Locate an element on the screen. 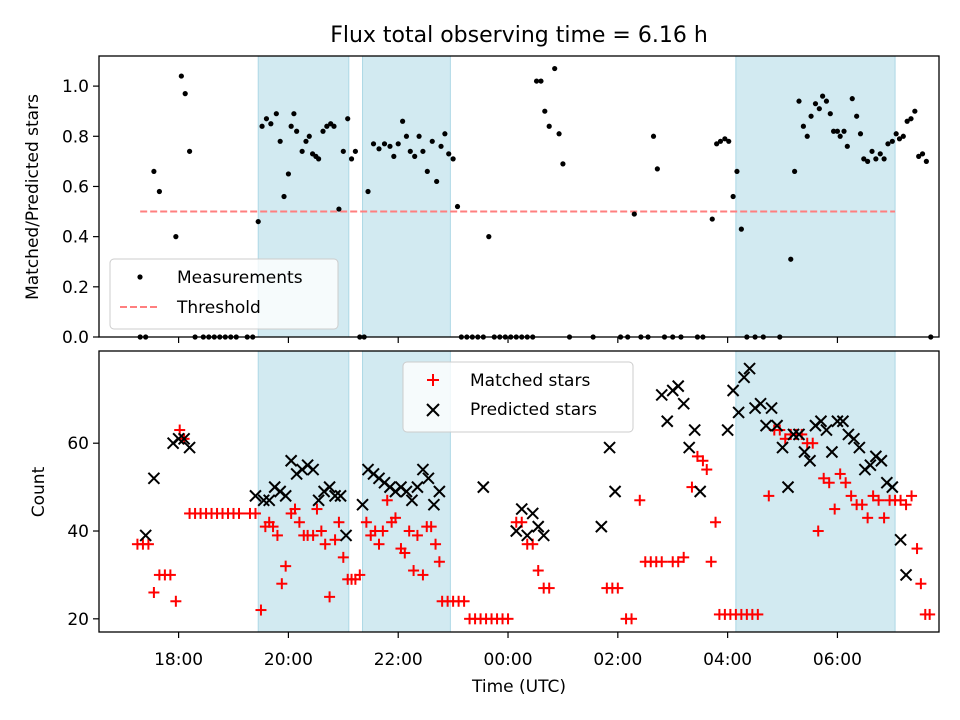  y-tick-label: 0.4 is located at coordinates (75, 238).